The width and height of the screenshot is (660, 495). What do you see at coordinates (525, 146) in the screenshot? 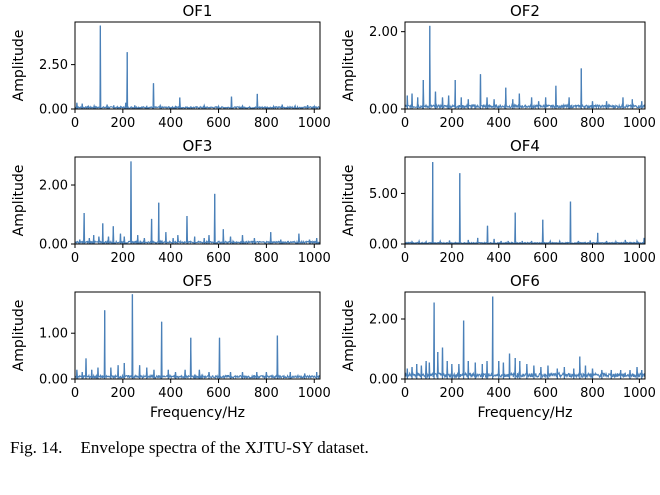
I see `subplot-title: OF4` at bounding box center [525, 146].